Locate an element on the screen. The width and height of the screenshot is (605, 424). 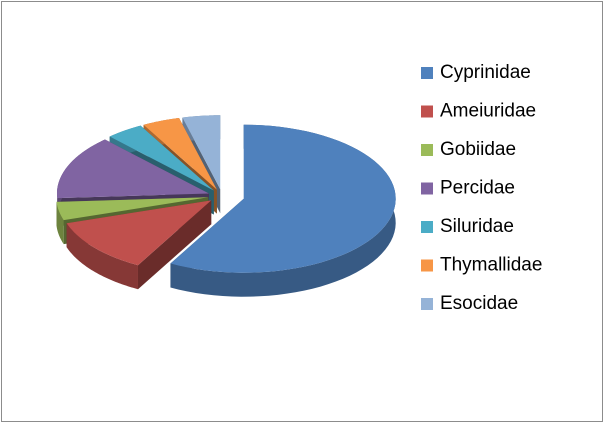
legend-label: Siluridae is located at coordinates (477, 226).